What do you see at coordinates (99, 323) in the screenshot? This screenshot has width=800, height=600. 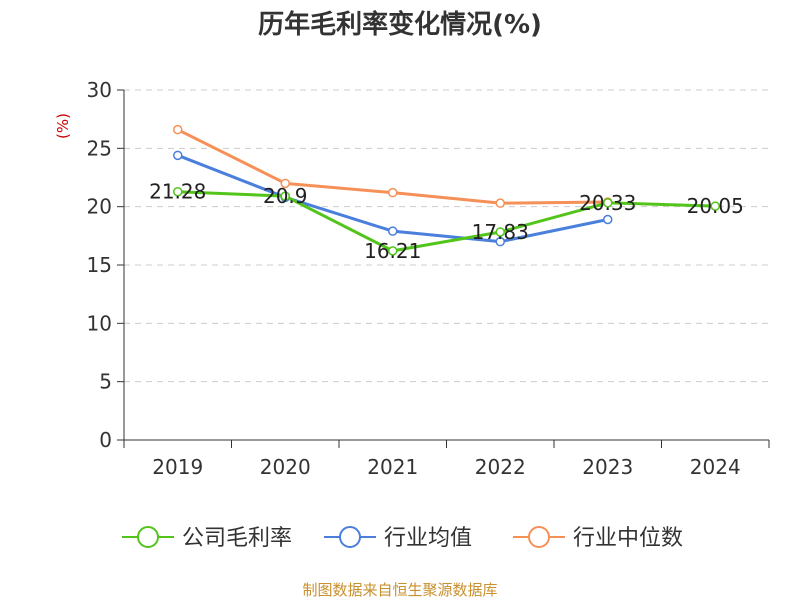 I see `y-tick-label: 10` at bounding box center [99, 323].